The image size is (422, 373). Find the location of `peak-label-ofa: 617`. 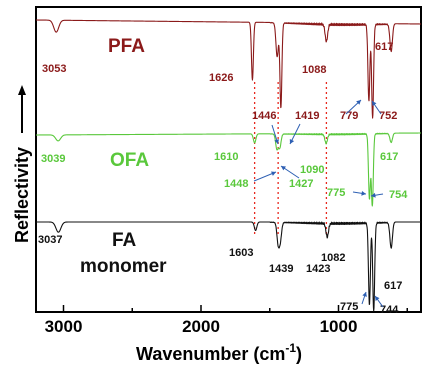

peak-label-ofa: 617 is located at coordinates (389, 157).